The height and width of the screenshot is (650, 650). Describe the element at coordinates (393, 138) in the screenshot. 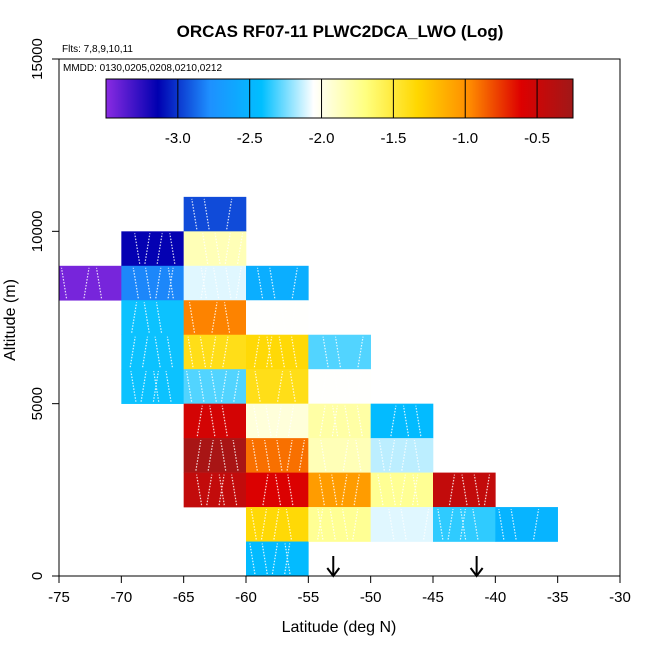

I see `colorbar-tick-label: -1.5` at that location.